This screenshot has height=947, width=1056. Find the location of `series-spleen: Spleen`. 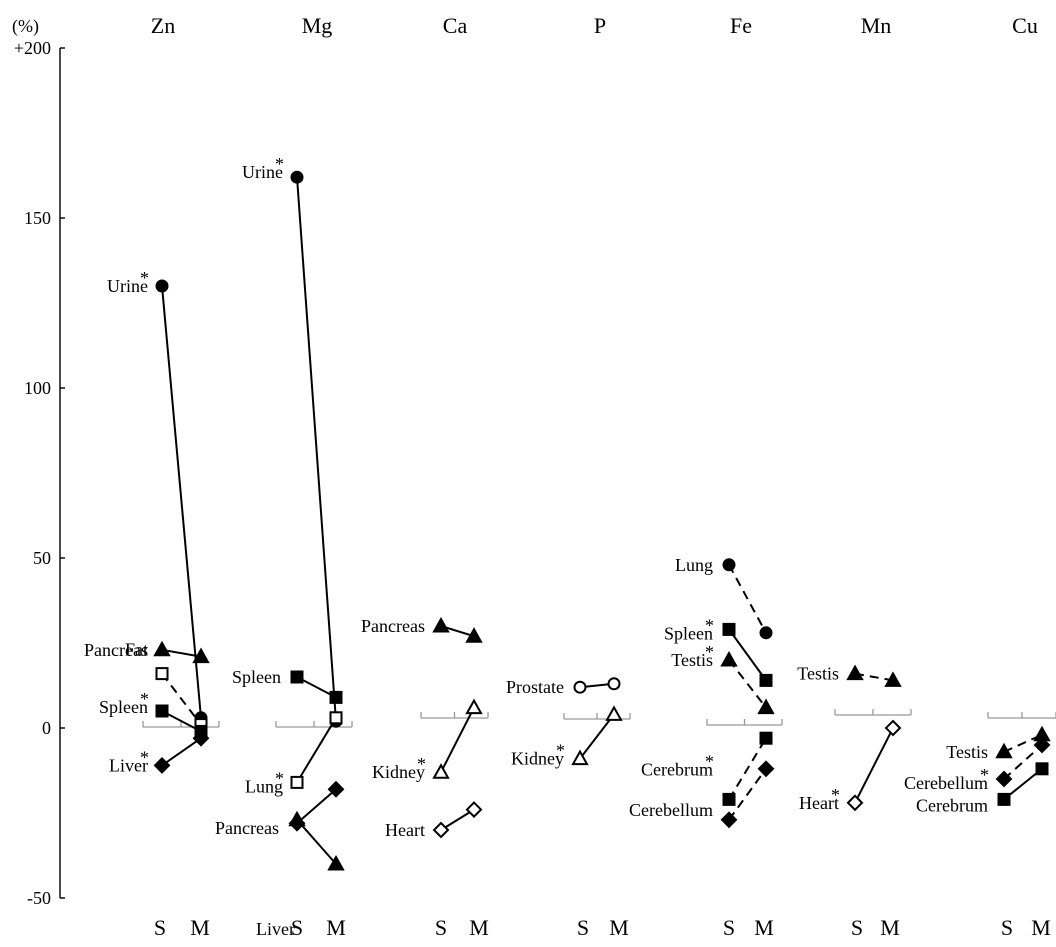

series-spleen: Spleen is located at coordinates (287, 685).